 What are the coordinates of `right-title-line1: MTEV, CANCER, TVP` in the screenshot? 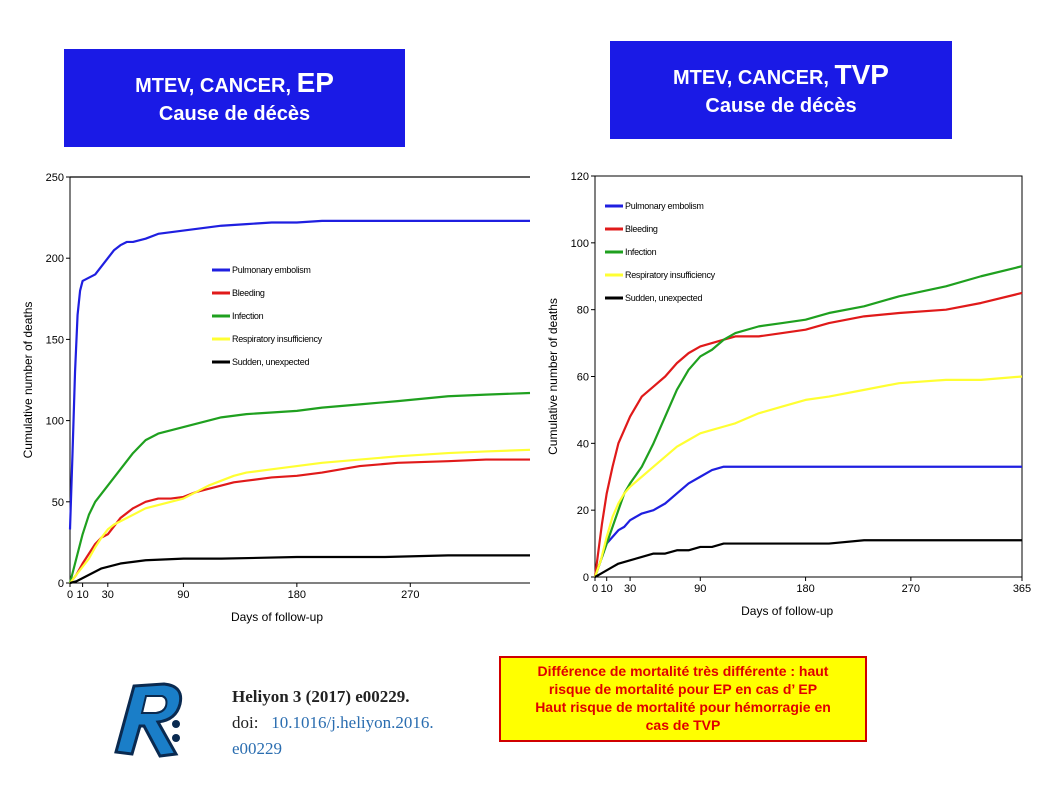 It's located at (781, 75).